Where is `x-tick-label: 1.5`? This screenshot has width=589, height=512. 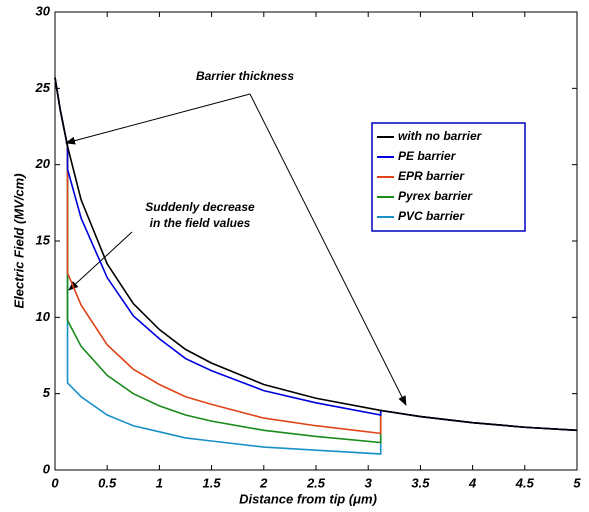 x-tick-label: 1.5 is located at coordinates (212, 482).